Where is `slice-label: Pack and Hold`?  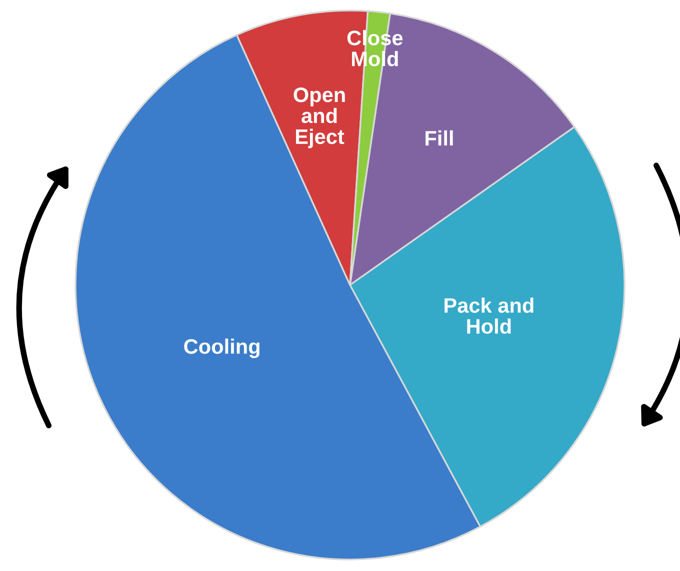 slice-label: Pack and Hold is located at coordinates (489, 316).